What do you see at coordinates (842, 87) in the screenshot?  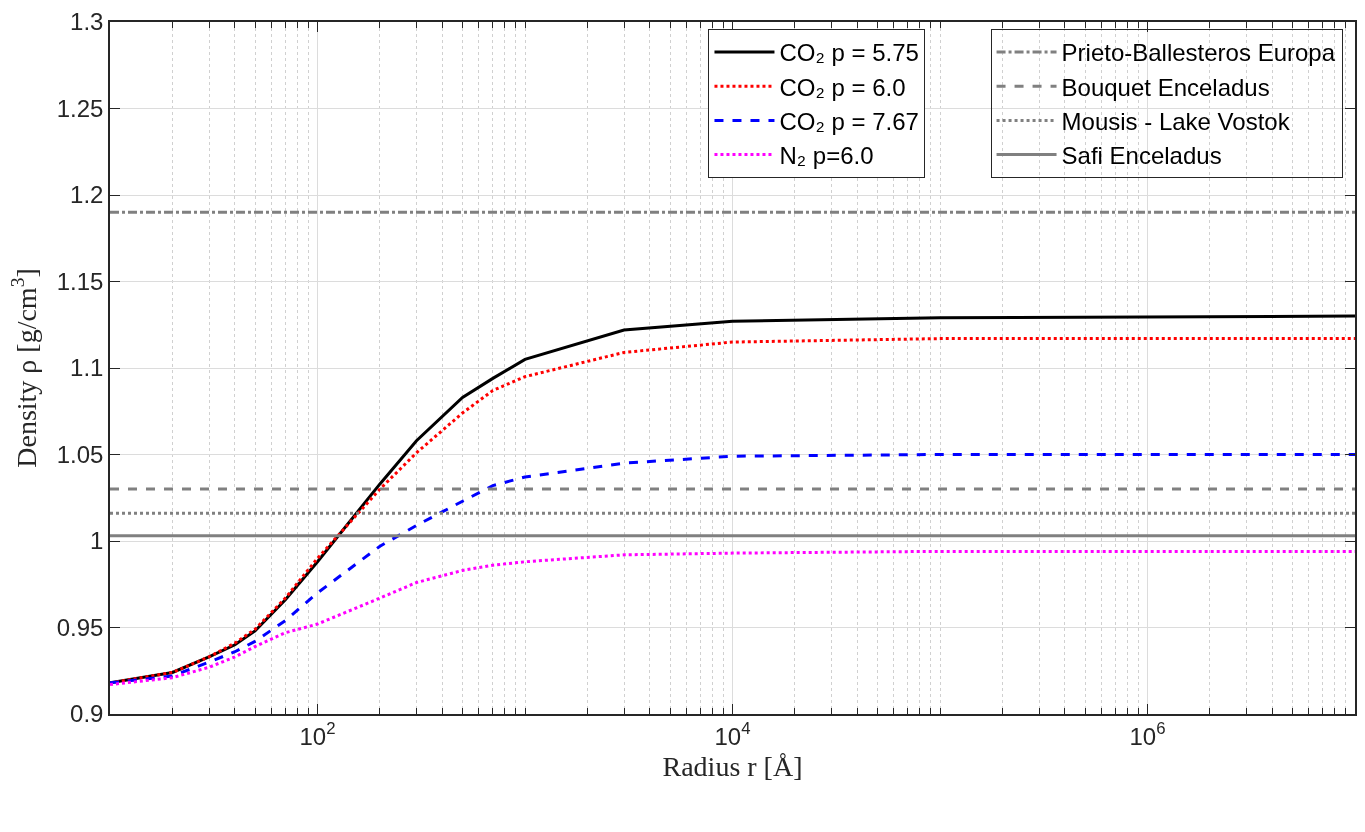 I see `legend-label: CO₂ p = 6.0` at bounding box center [842, 87].